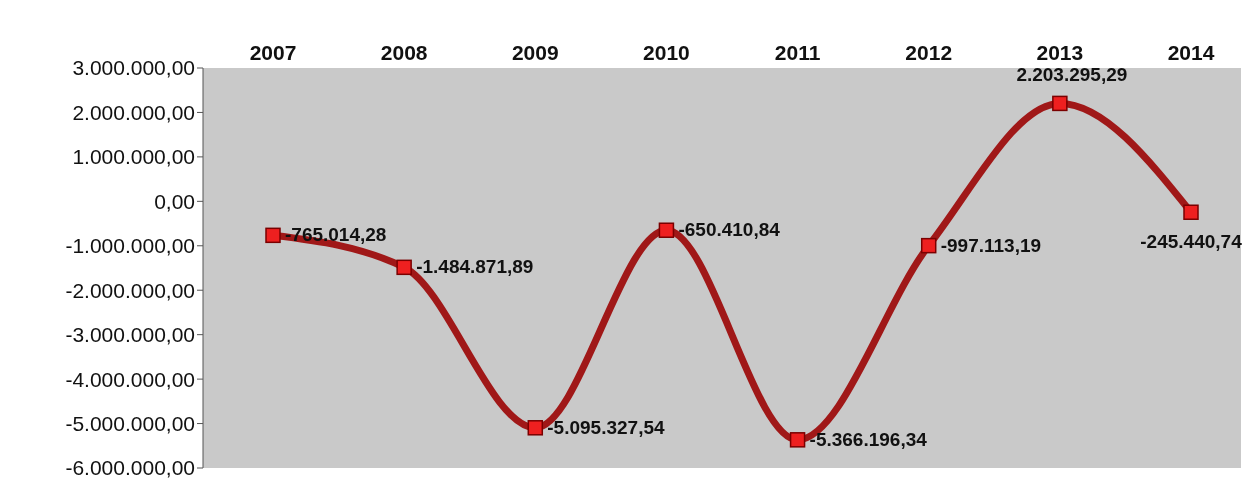 This screenshot has width=1259, height=495. What do you see at coordinates (273, 52) in the screenshot?
I see `x-tick-label: 2007` at bounding box center [273, 52].